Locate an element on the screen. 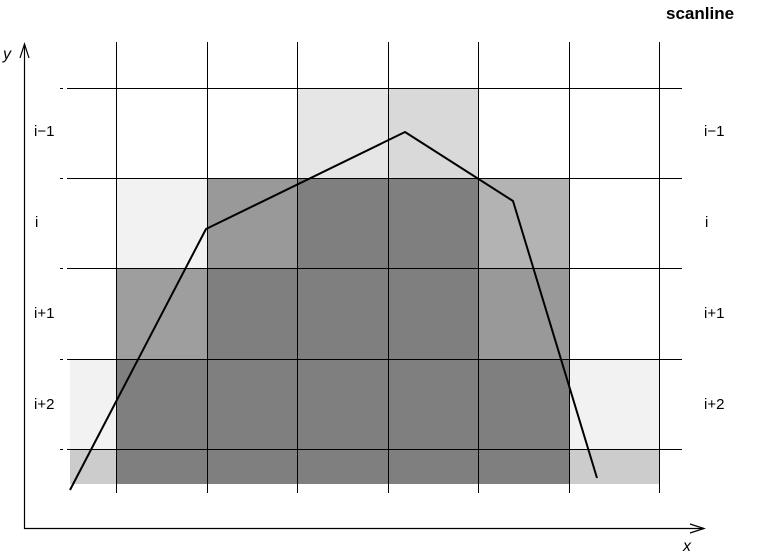 The image size is (762, 554). row-label-left: i+2 is located at coordinates (44, 404).